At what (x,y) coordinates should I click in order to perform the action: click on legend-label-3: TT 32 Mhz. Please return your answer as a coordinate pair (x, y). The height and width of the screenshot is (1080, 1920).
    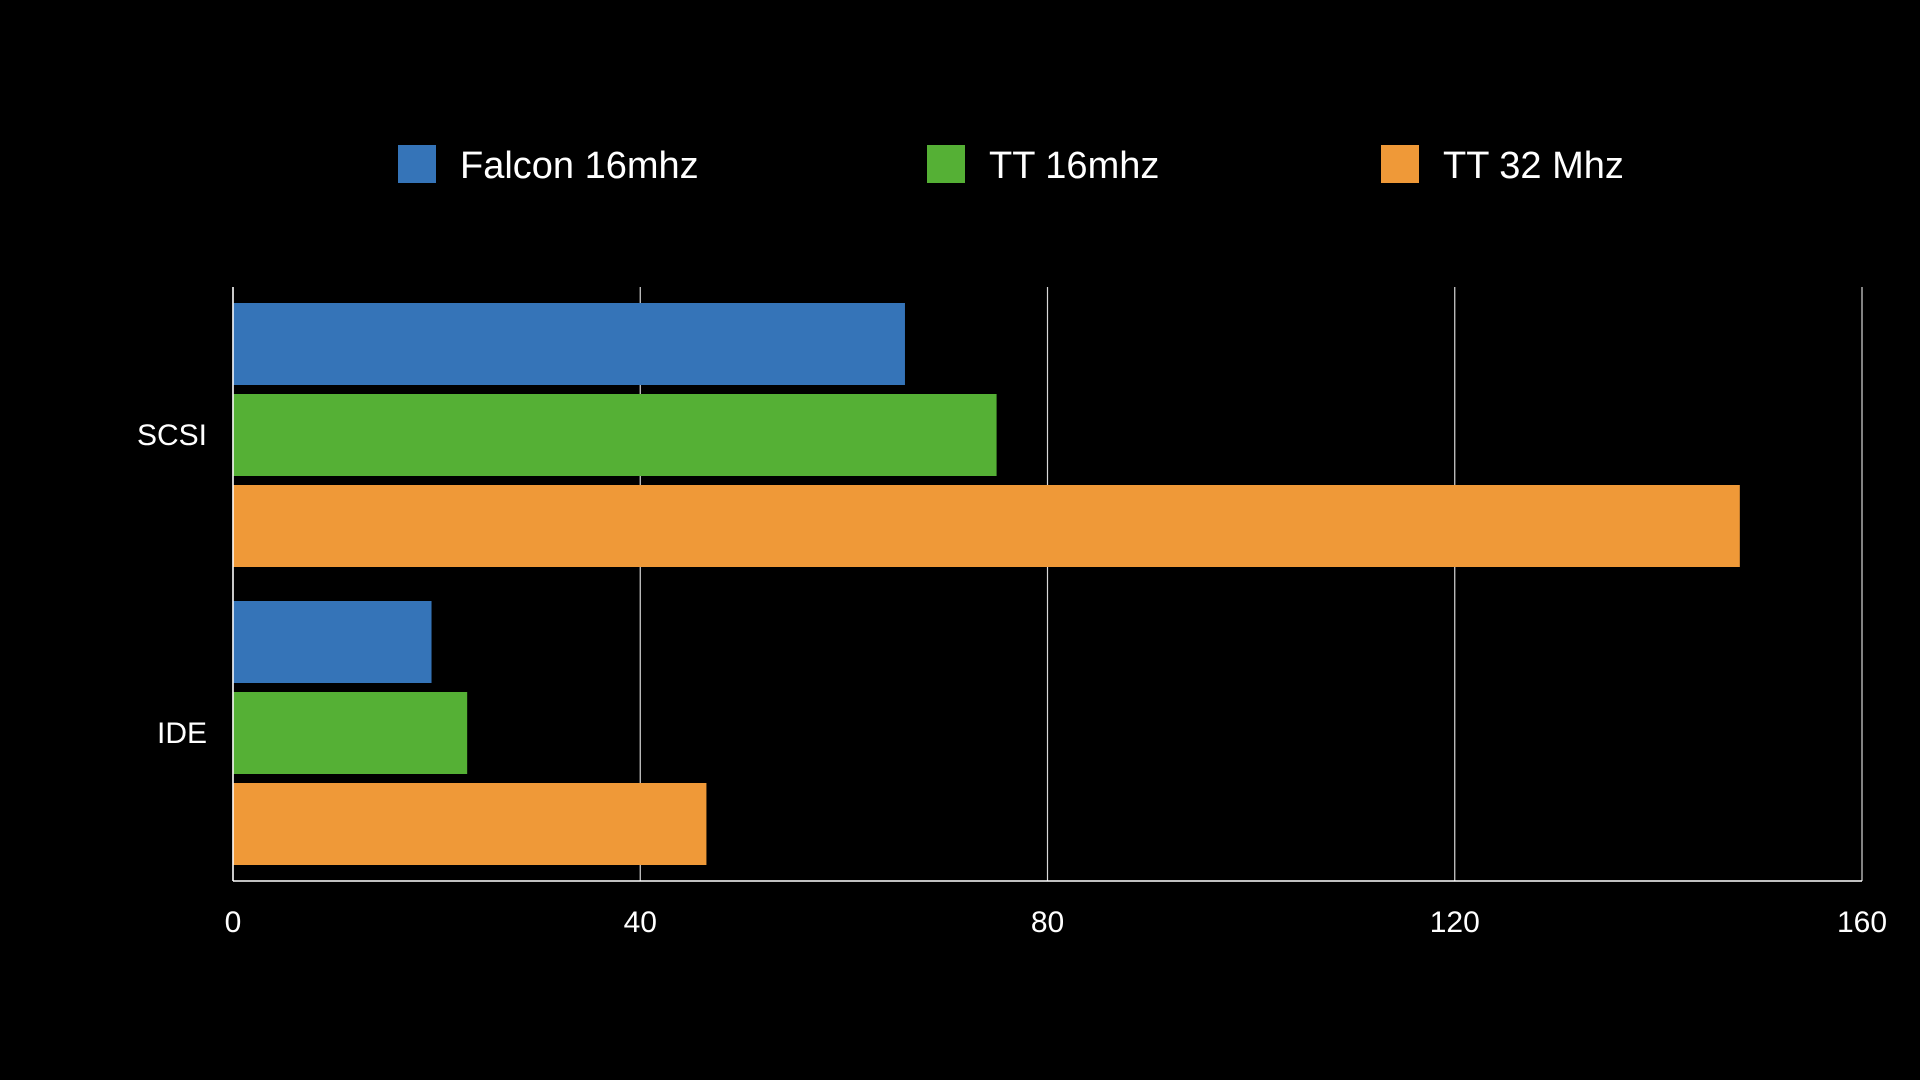
    Looking at the image, I should click on (1533, 166).